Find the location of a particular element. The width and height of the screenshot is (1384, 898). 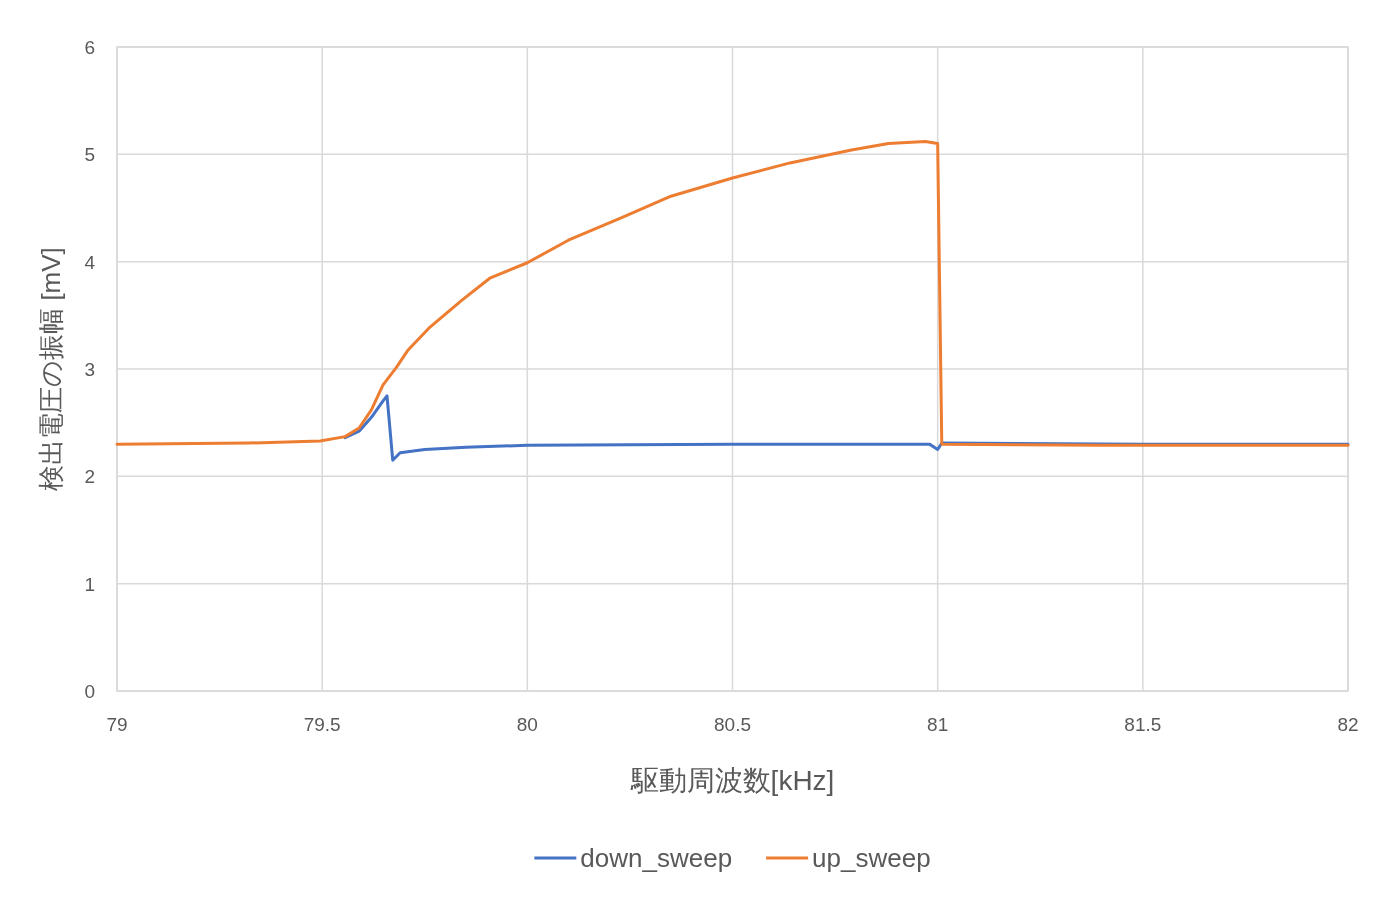

x-tick-label: 82 is located at coordinates (1348, 724).